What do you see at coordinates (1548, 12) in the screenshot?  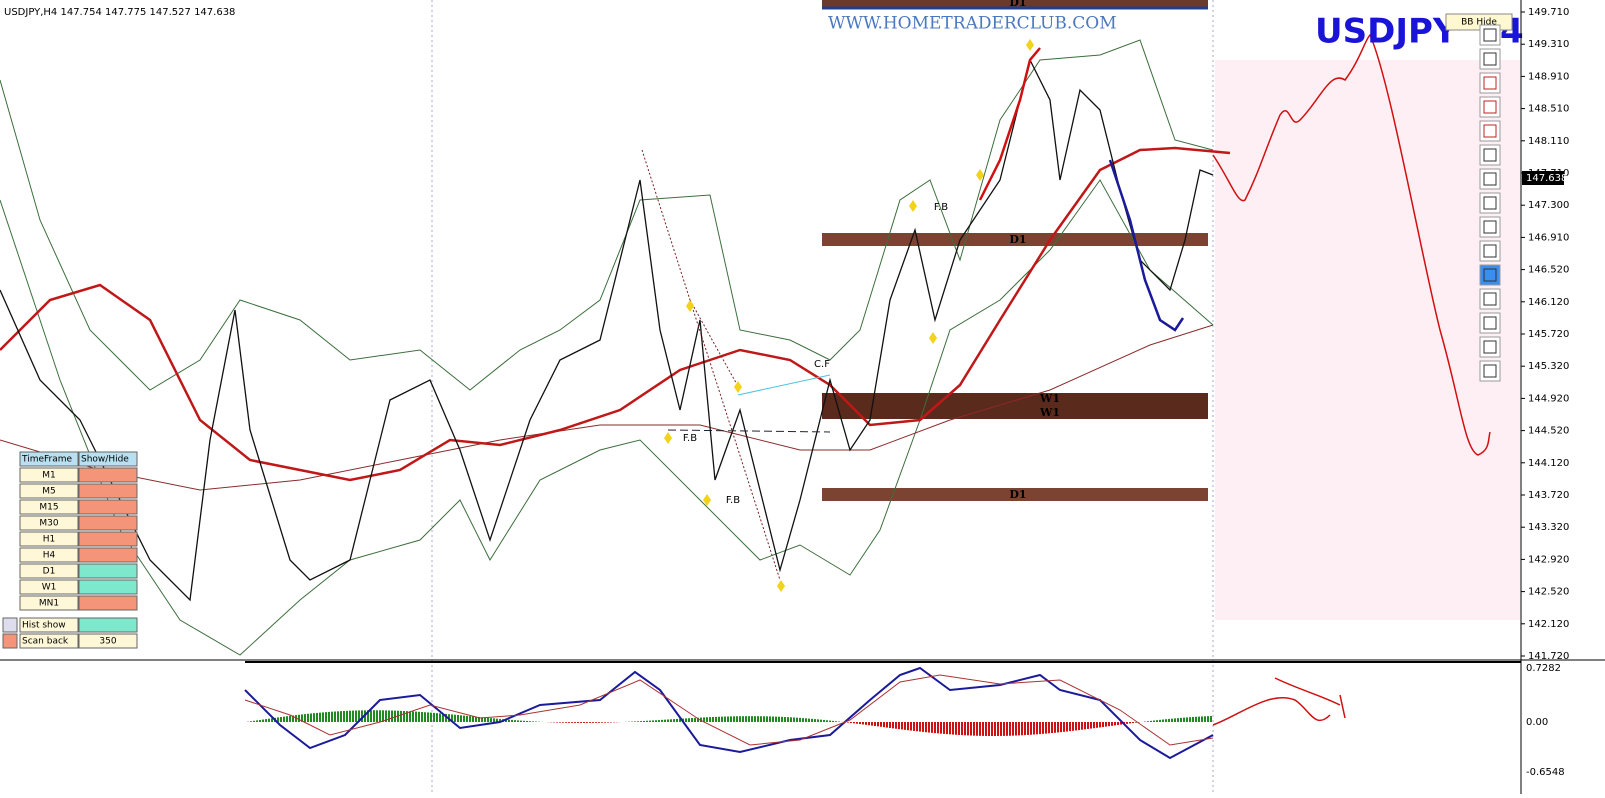 I see `price-label: 149.710` at bounding box center [1548, 12].